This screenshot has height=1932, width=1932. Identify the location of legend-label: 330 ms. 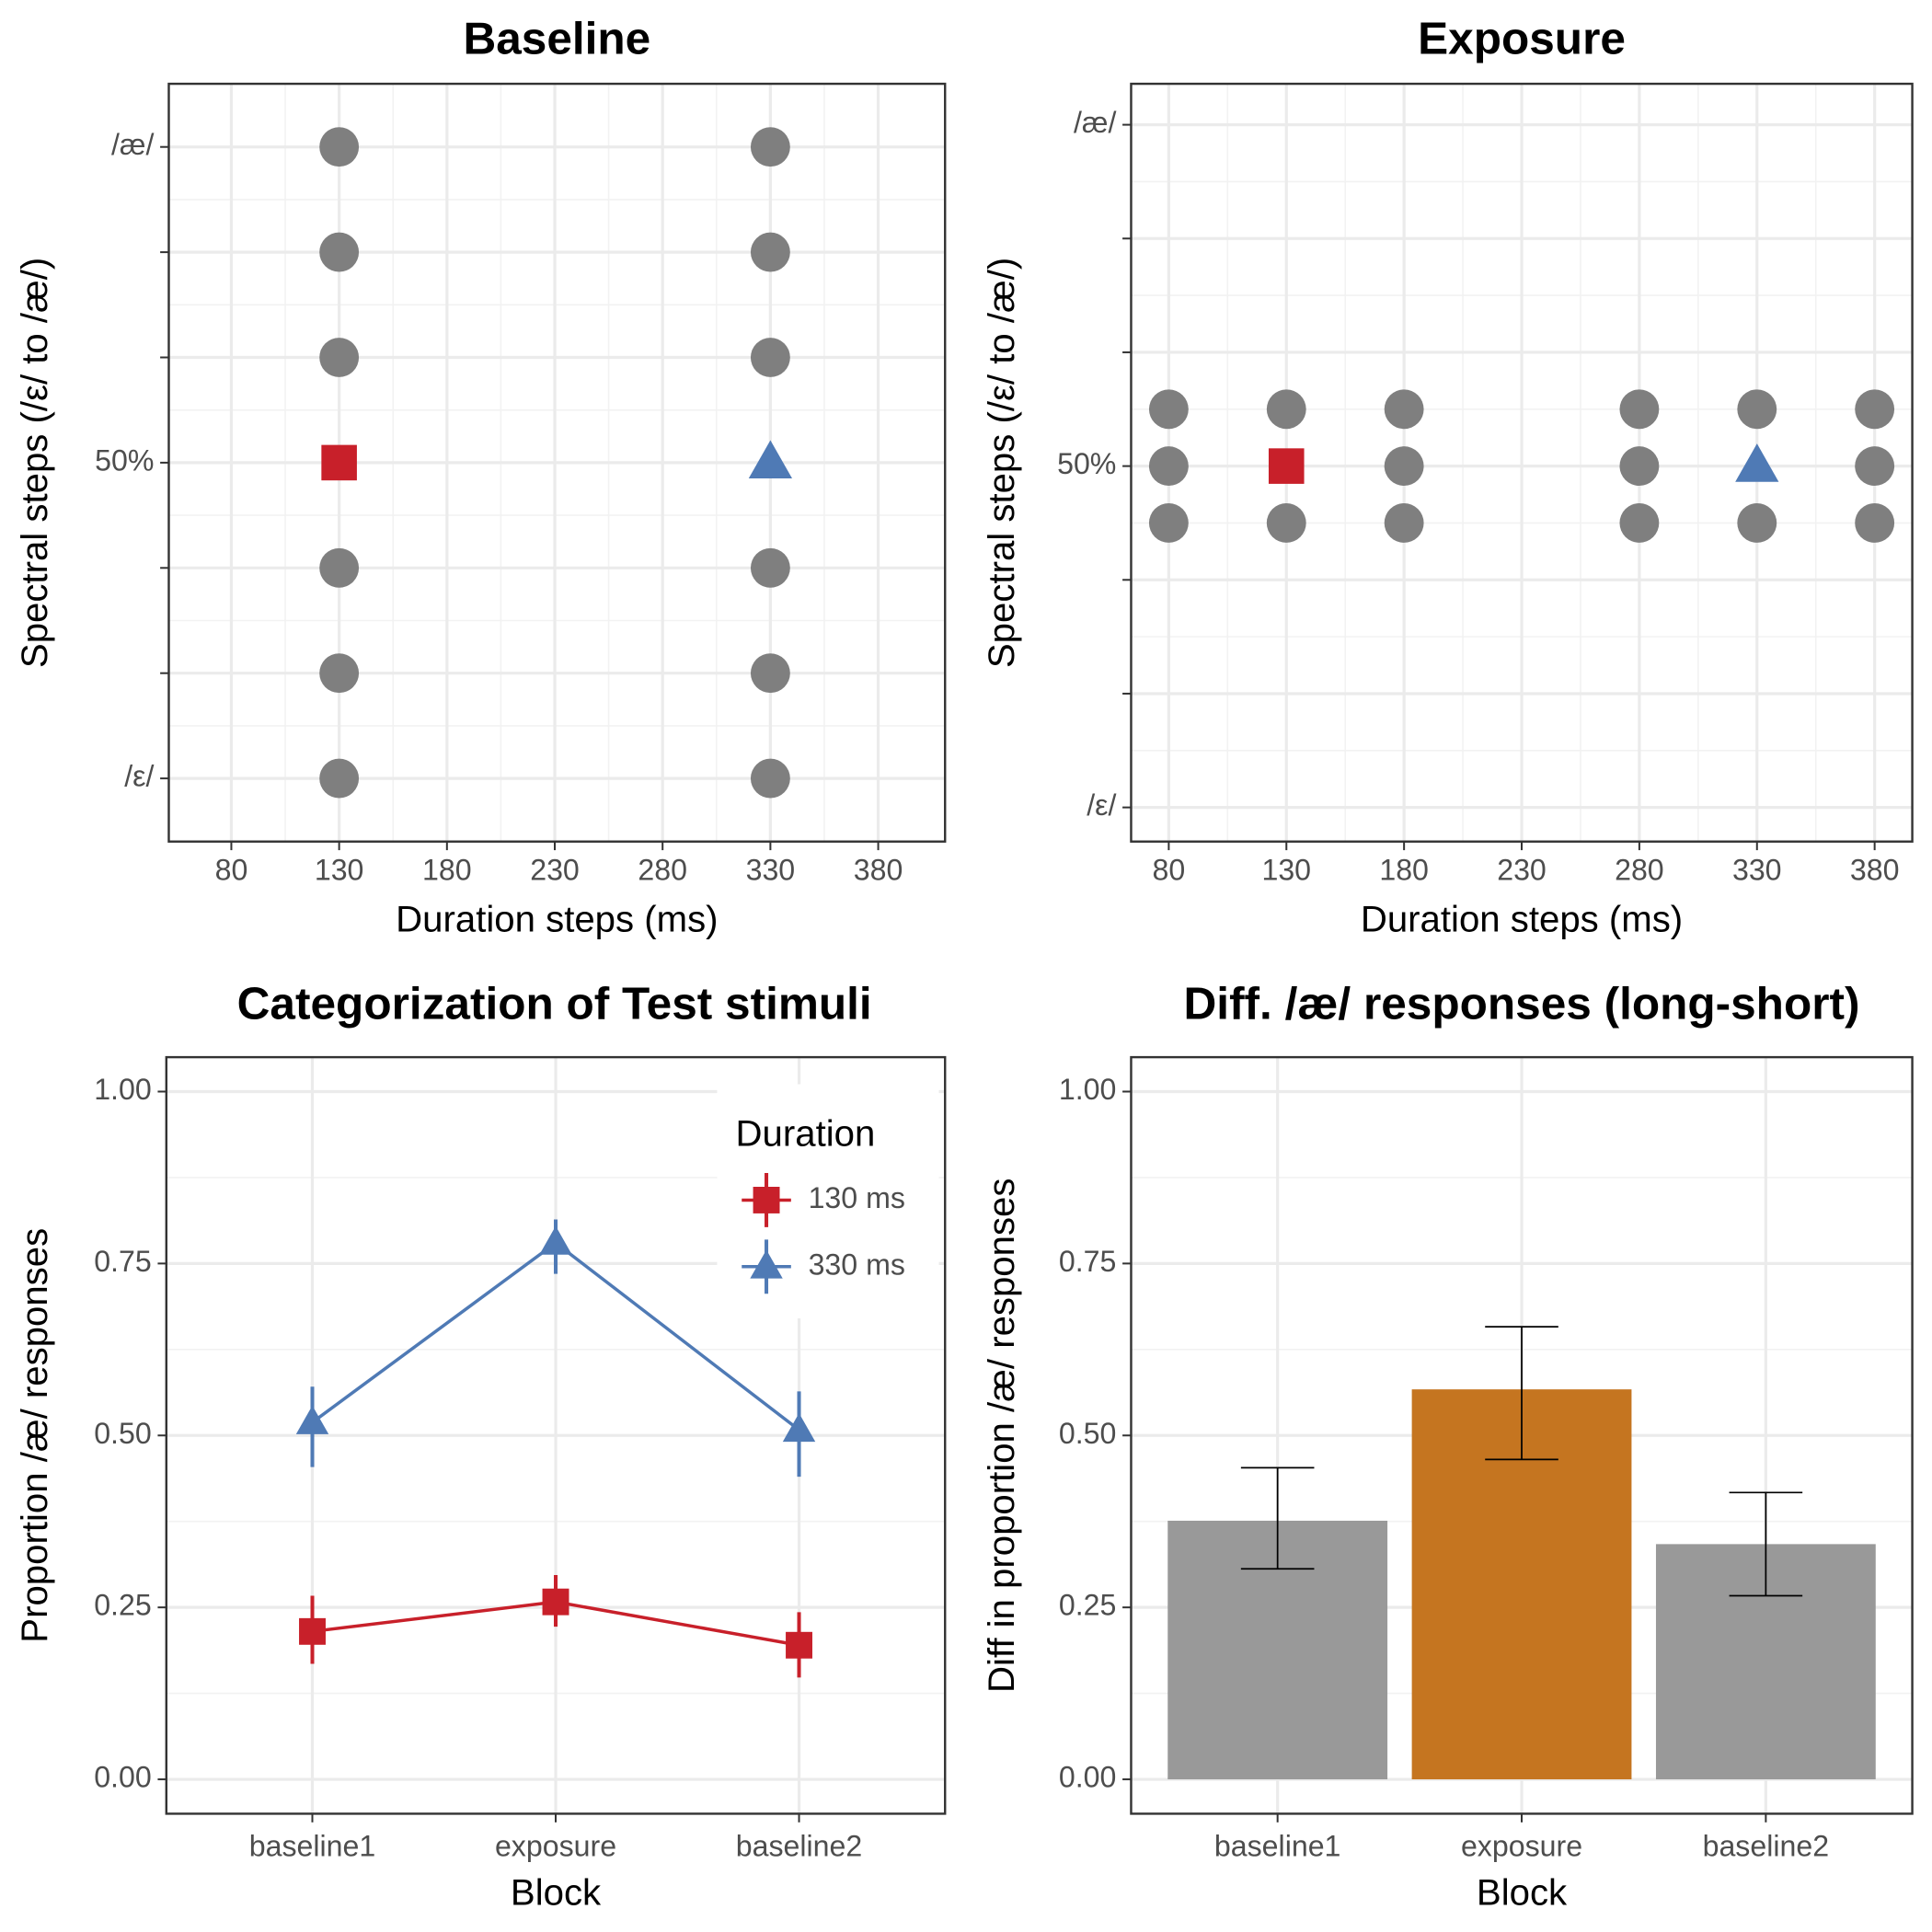
(857, 1264).